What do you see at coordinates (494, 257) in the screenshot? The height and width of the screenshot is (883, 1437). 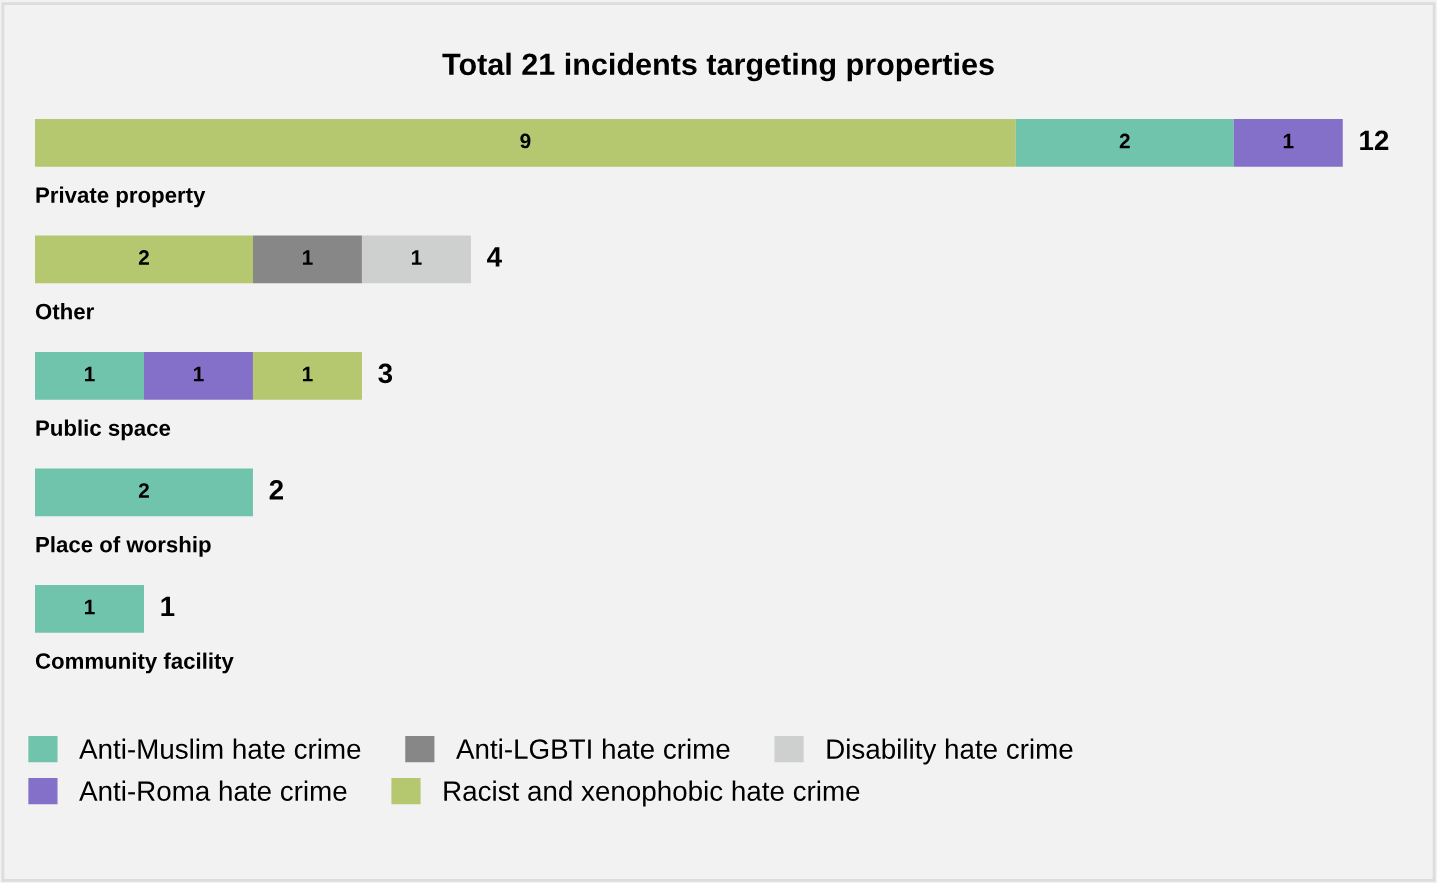 I see `total-label: 4` at bounding box center [494, 257].